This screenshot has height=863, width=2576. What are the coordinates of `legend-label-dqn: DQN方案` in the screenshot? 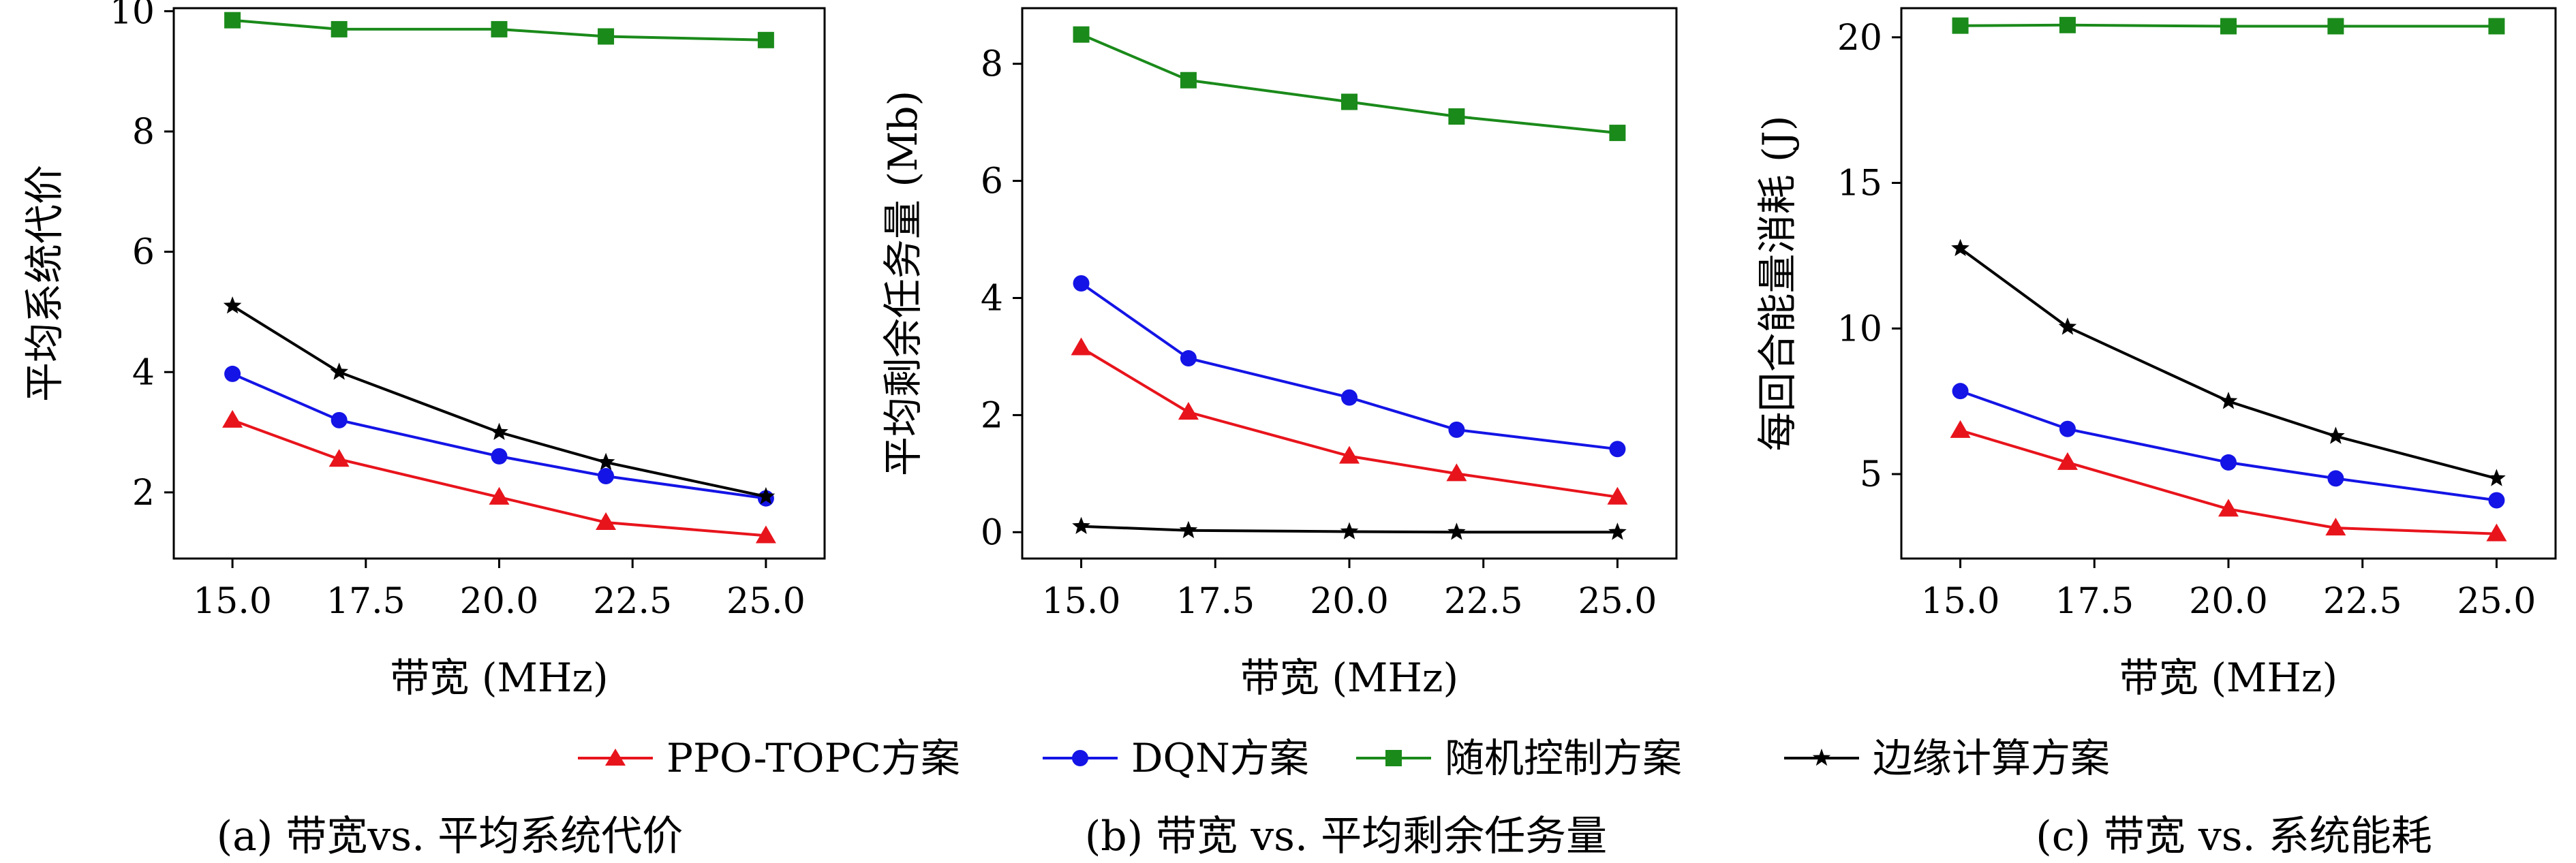 It's located at (1220, 758).